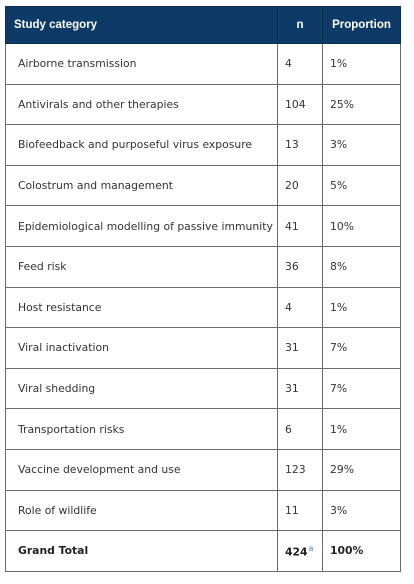 The image size is (414, 584). Describe the element at coordinates (361, 25) in the screenshot. I see `header-proportion: Proportion` at that location.